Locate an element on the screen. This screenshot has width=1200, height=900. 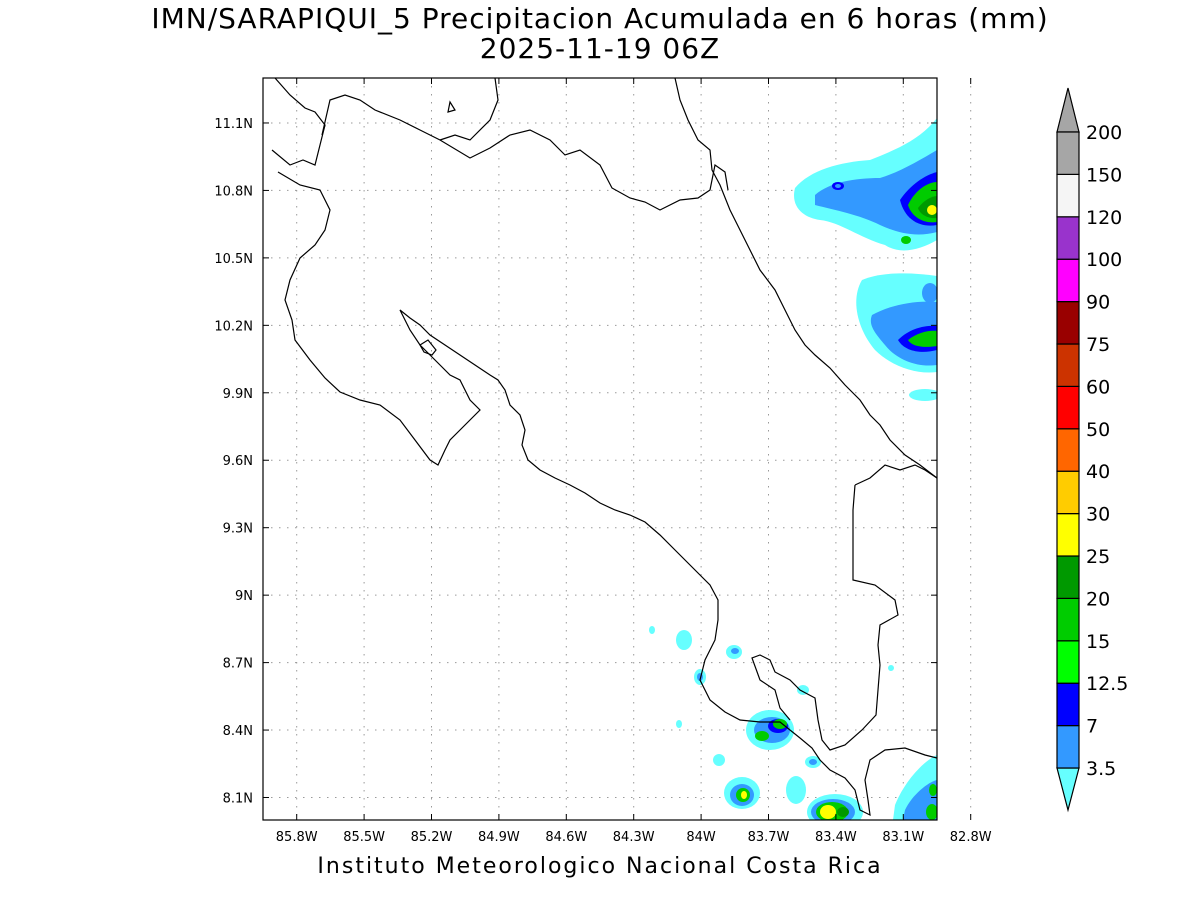
lon-tick-label: 85.5W is located at coordinates (364, 837).